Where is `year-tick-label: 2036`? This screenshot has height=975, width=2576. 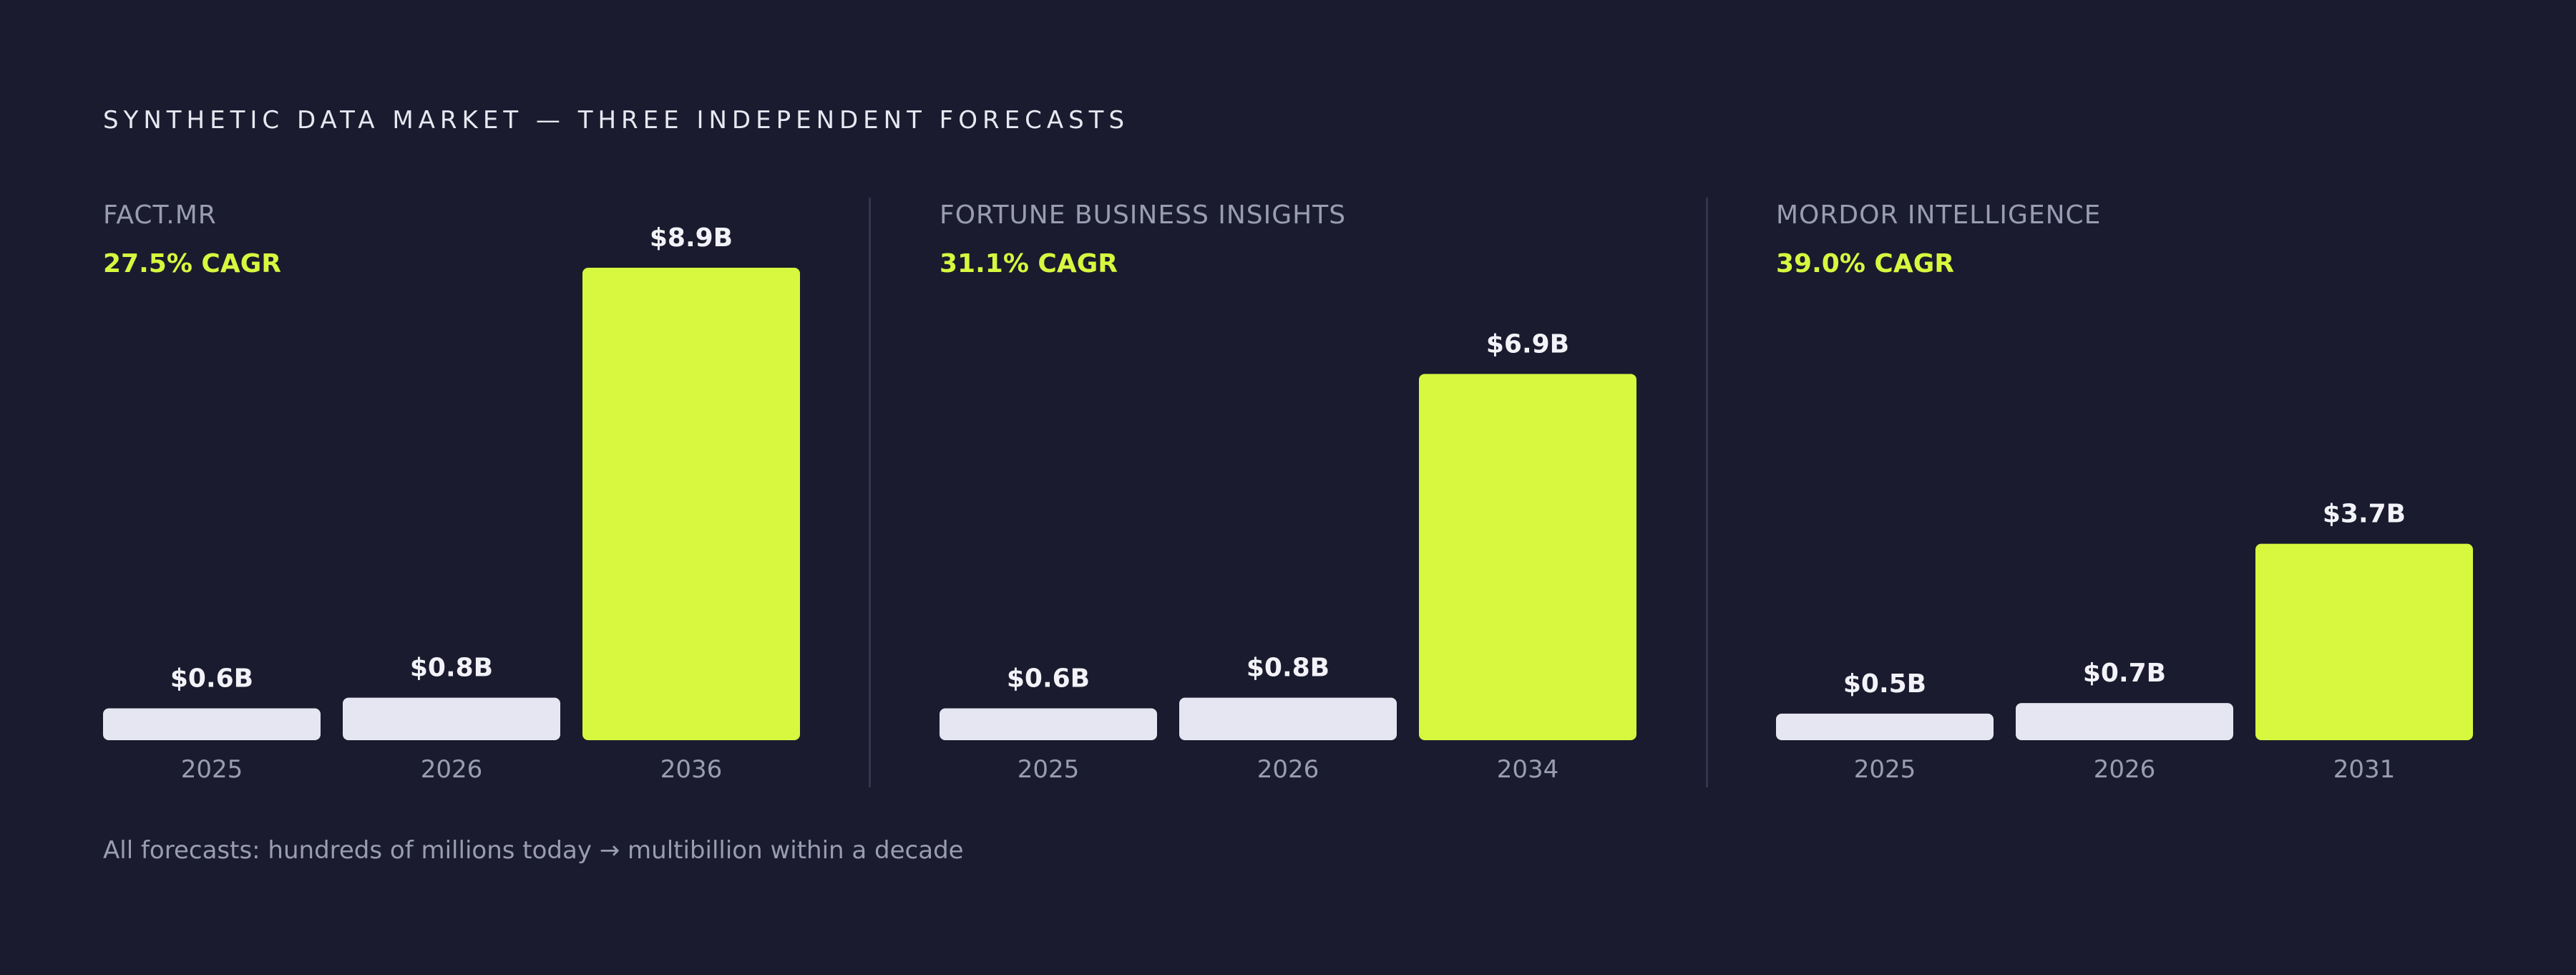 year-tick-label: 2036 is located at coordinates (691, 769).